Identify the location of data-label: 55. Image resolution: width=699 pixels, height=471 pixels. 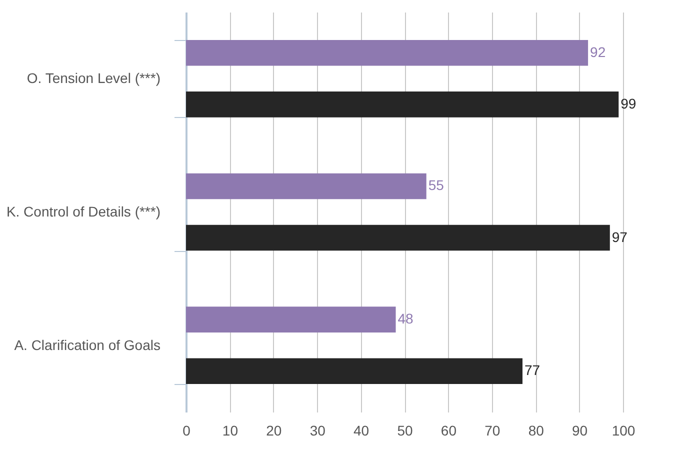
(436, 185).